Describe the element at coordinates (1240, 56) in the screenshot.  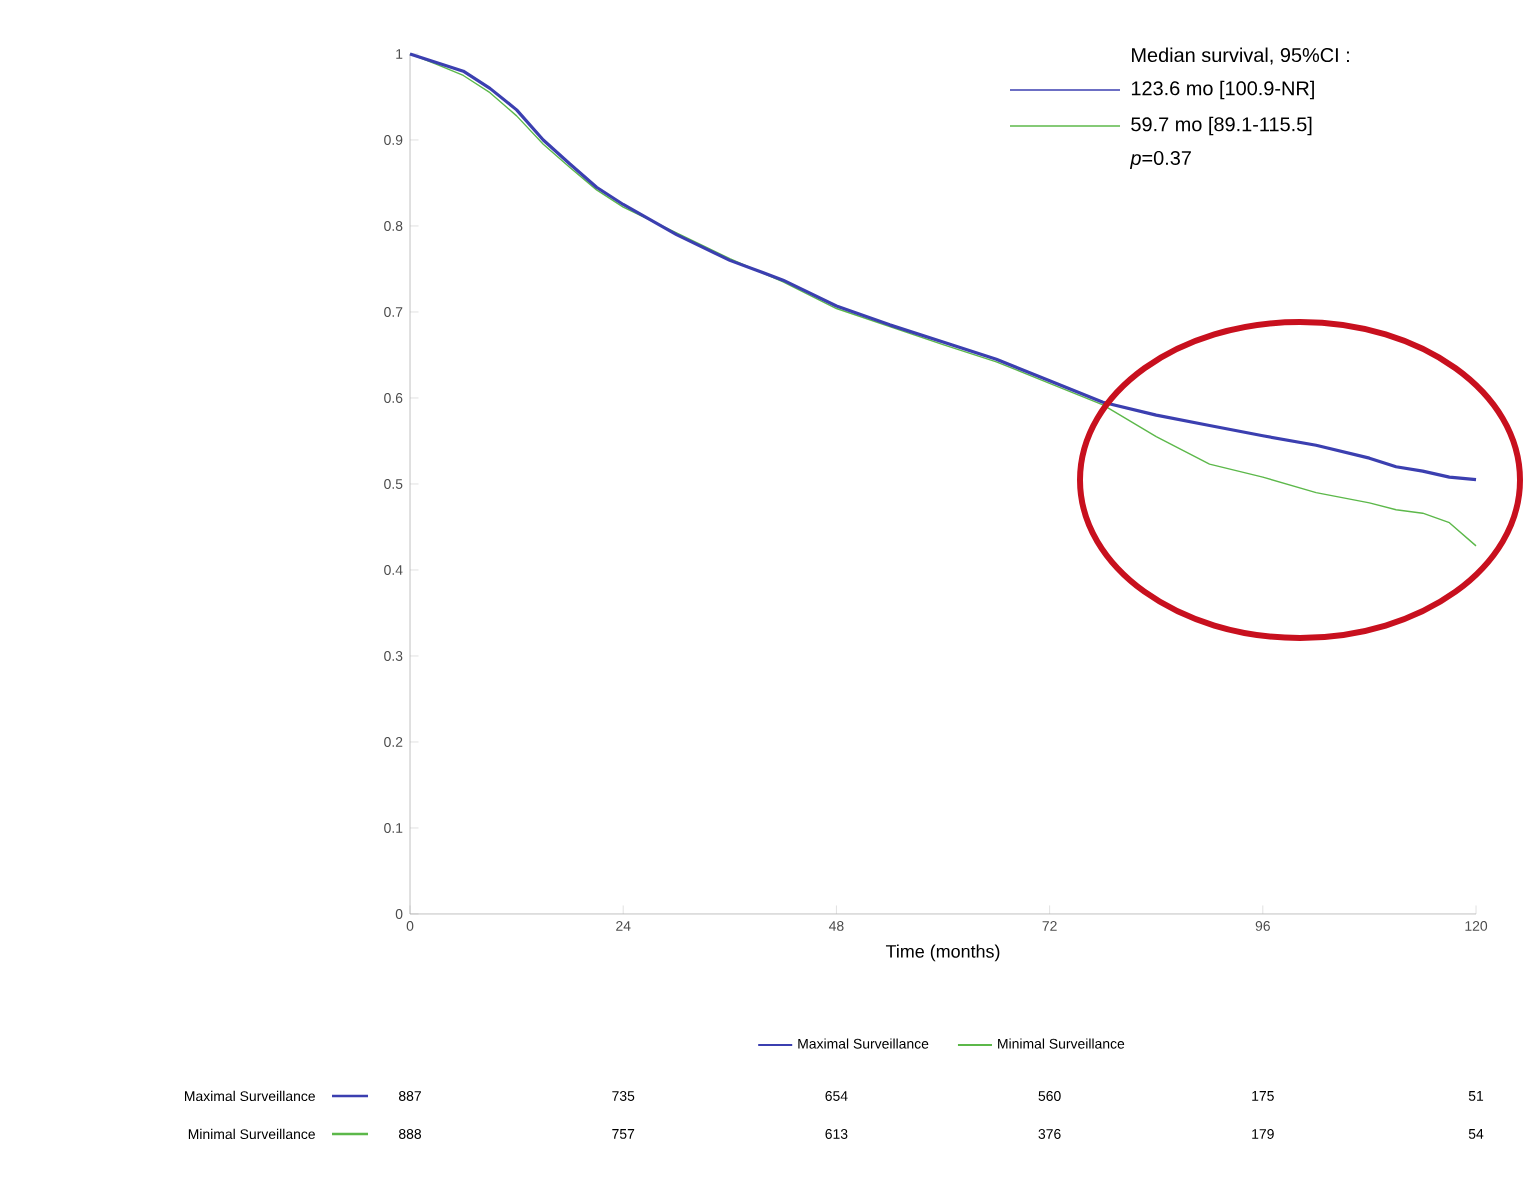
I see `annotation: Median survival, 95%CI :` at that location.